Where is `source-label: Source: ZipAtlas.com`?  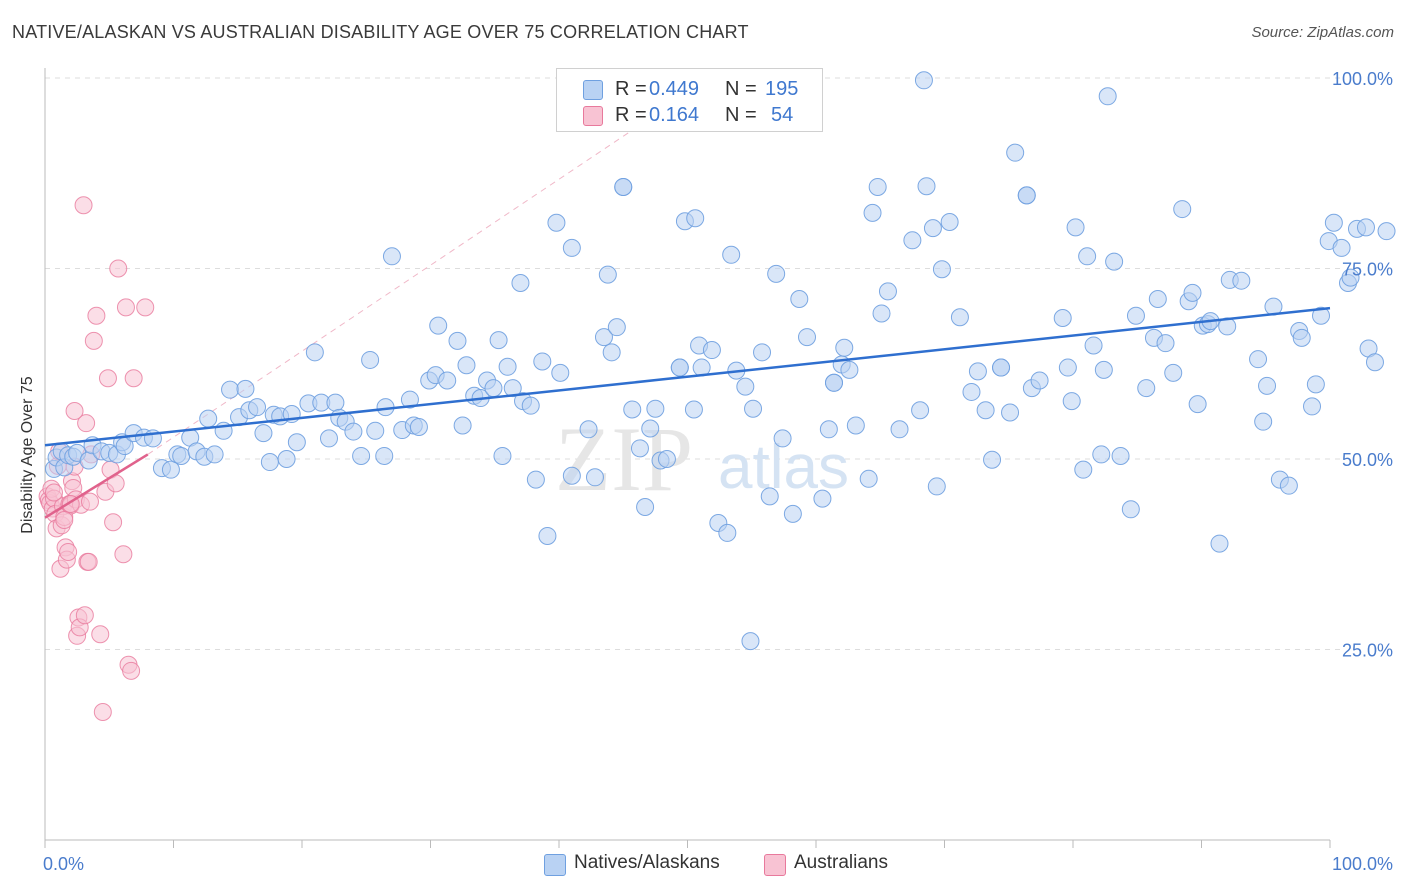 source-label: Source: ZipAtlas.com is located at coordinates (1322, 32).